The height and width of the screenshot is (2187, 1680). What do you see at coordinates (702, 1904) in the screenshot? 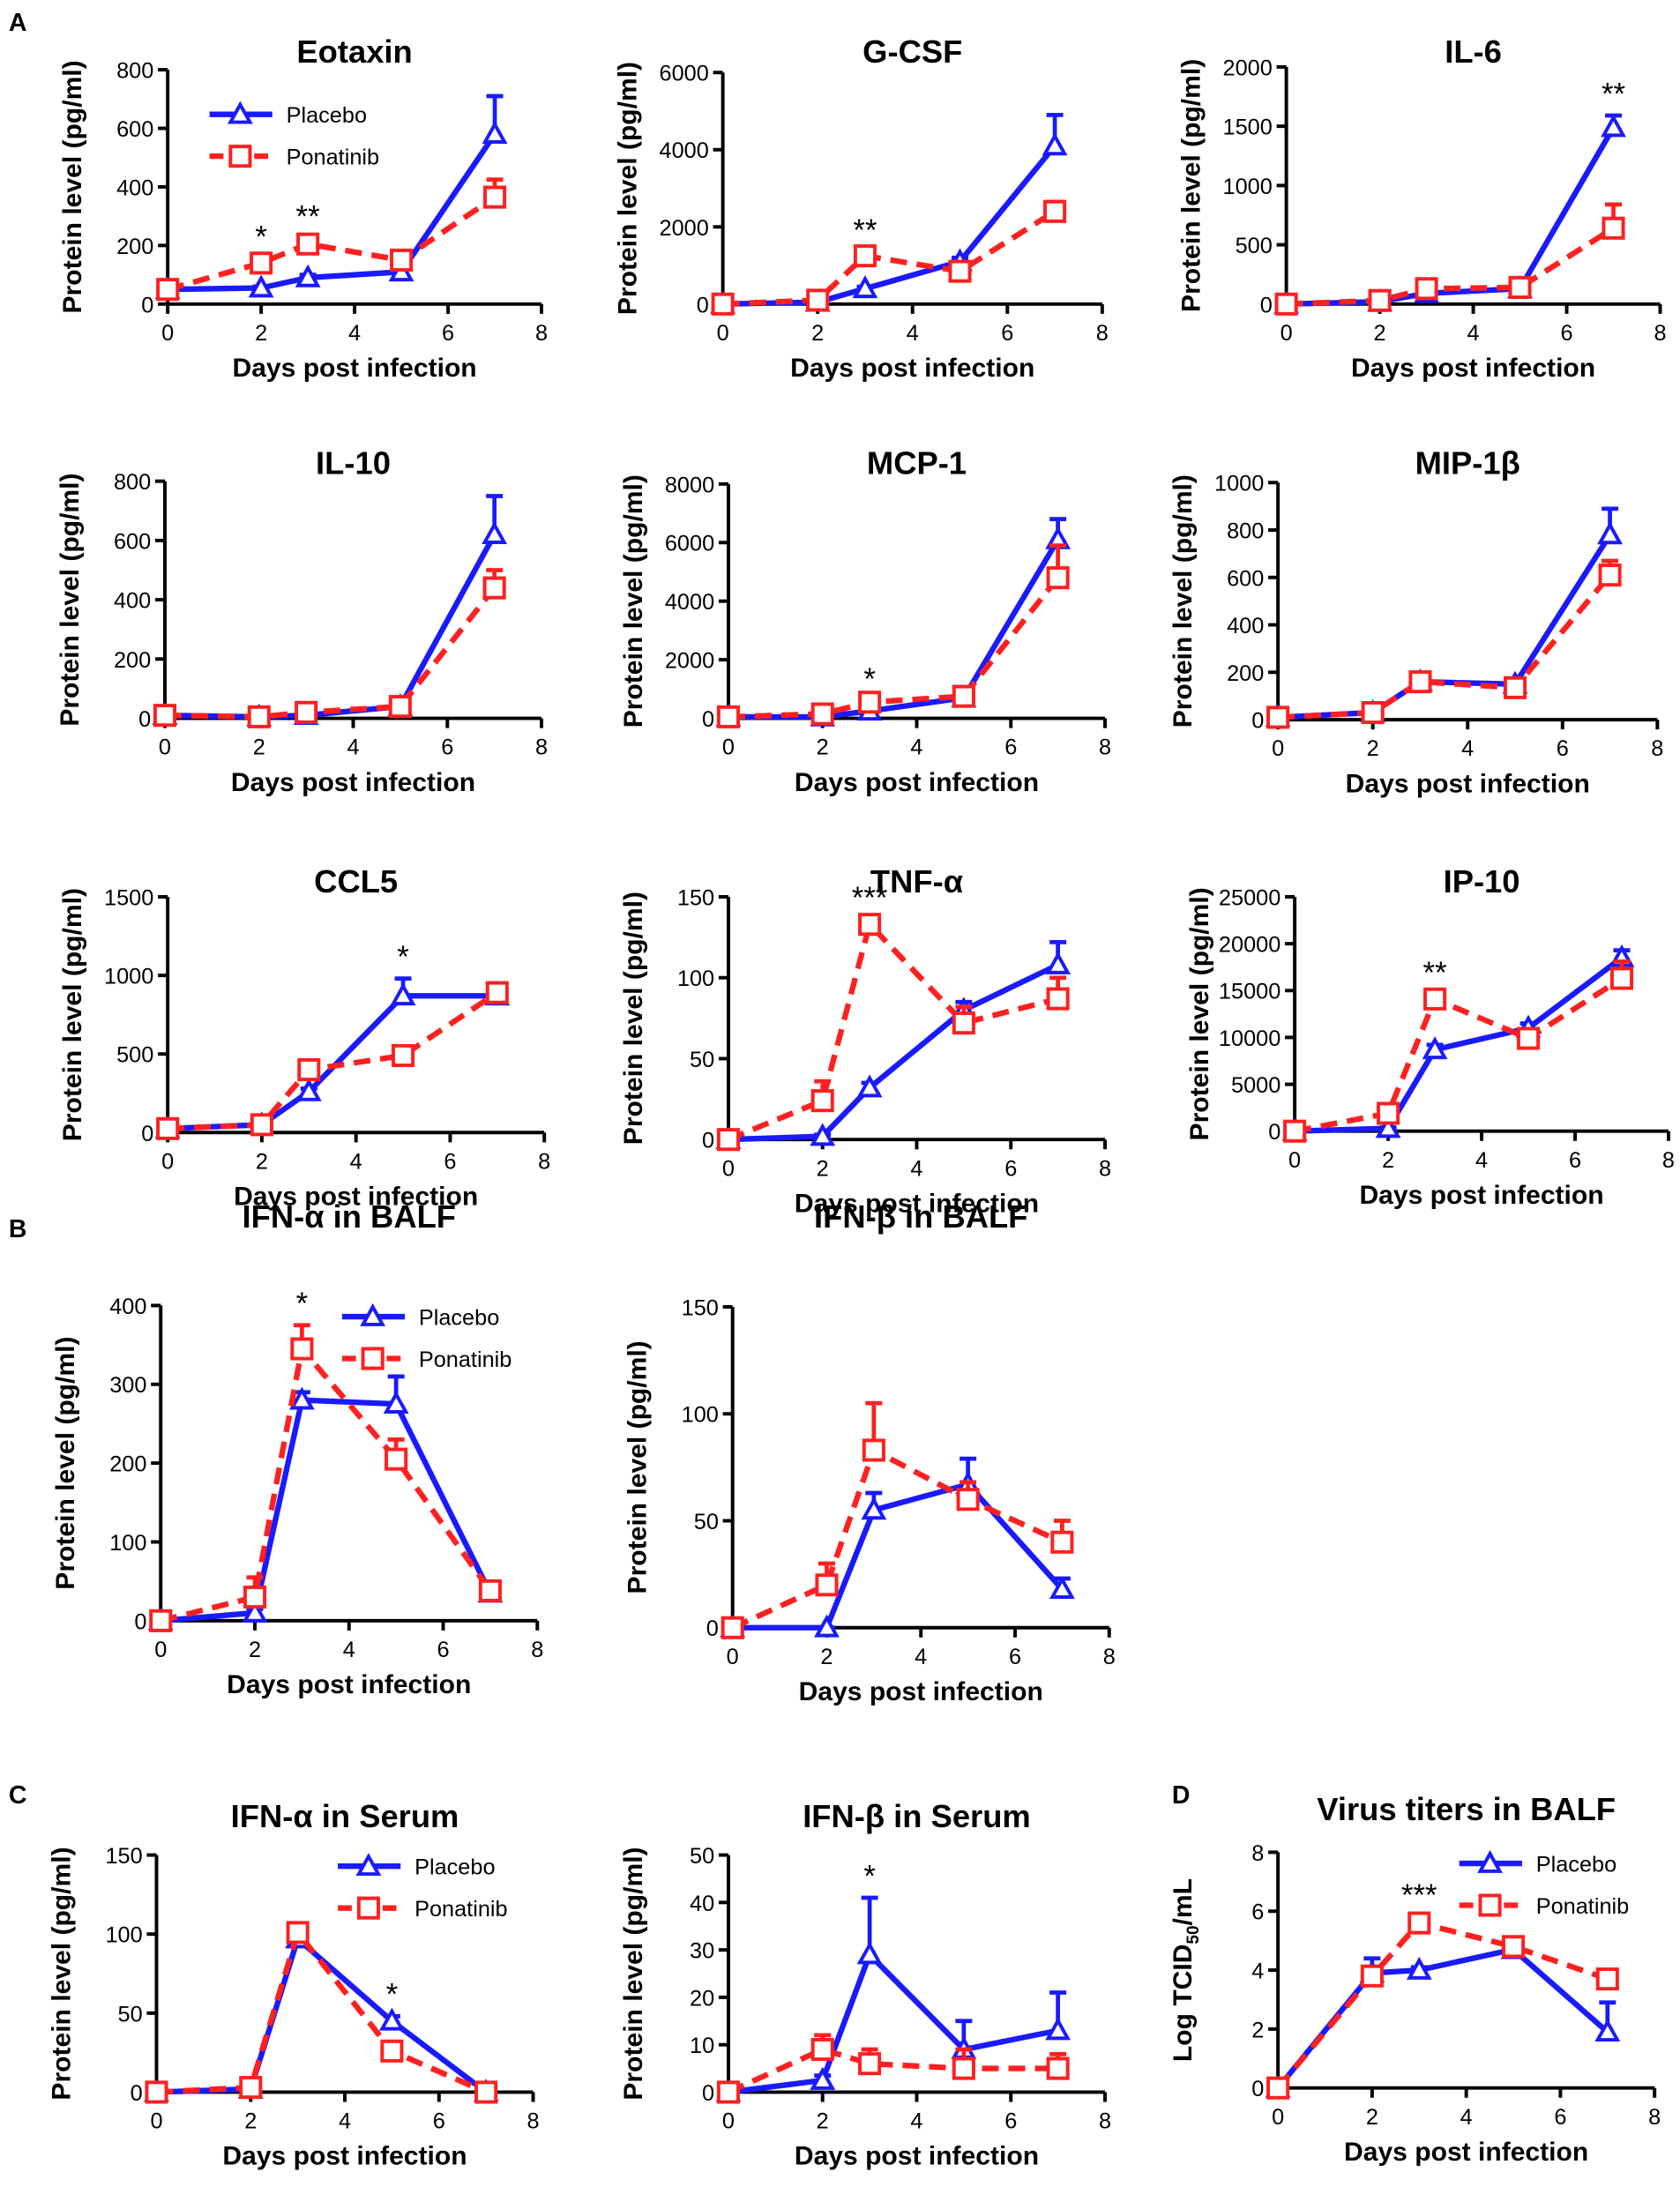
I see `y-tick-label: 40` at bounding box center [702, 1904].